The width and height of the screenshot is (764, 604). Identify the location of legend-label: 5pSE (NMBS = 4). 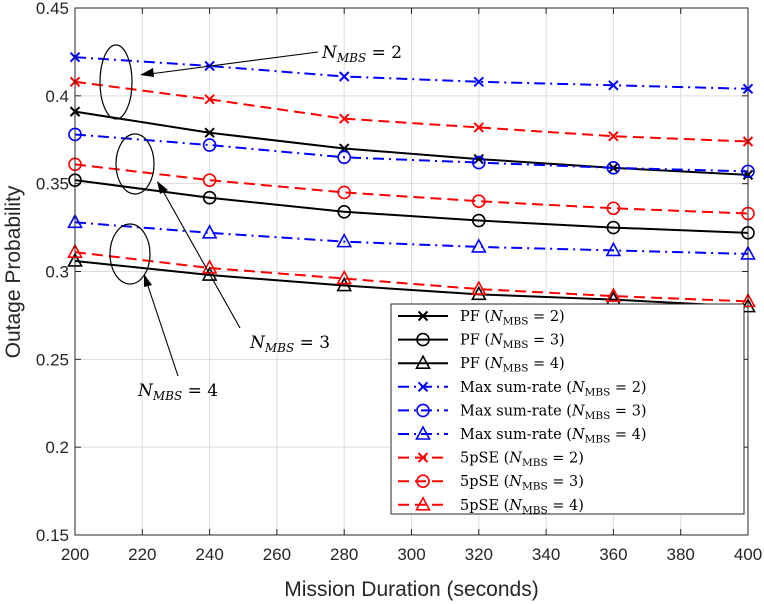
(522, 507).